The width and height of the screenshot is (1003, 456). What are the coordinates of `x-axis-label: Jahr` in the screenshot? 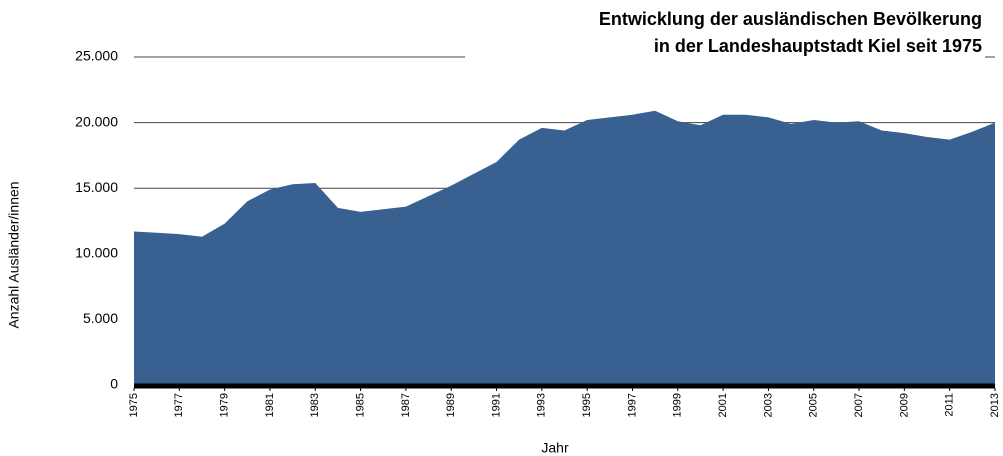 It's located at (555, 448).